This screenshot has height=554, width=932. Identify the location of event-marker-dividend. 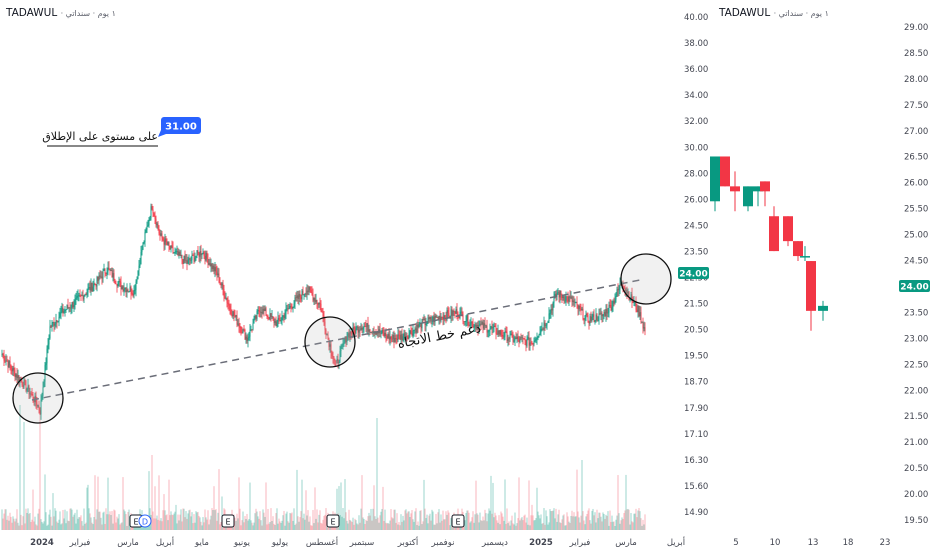
(145, 521).